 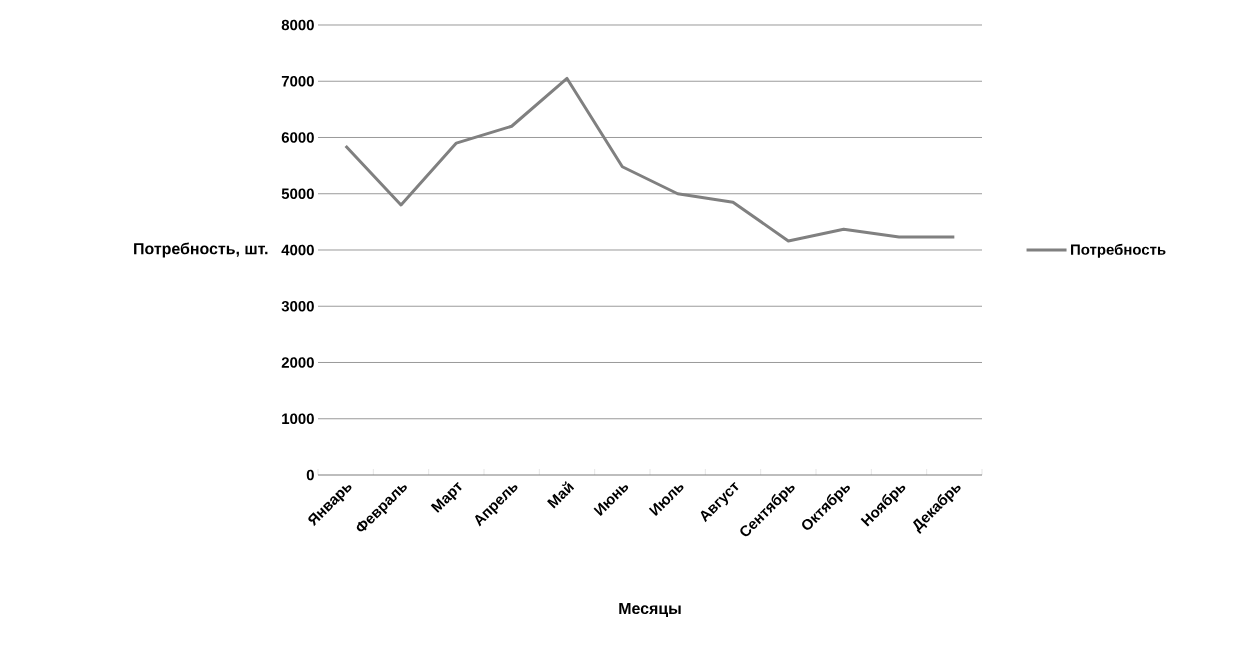 I want to click on y-tick-label: 1000, so click(x=298, y=419).